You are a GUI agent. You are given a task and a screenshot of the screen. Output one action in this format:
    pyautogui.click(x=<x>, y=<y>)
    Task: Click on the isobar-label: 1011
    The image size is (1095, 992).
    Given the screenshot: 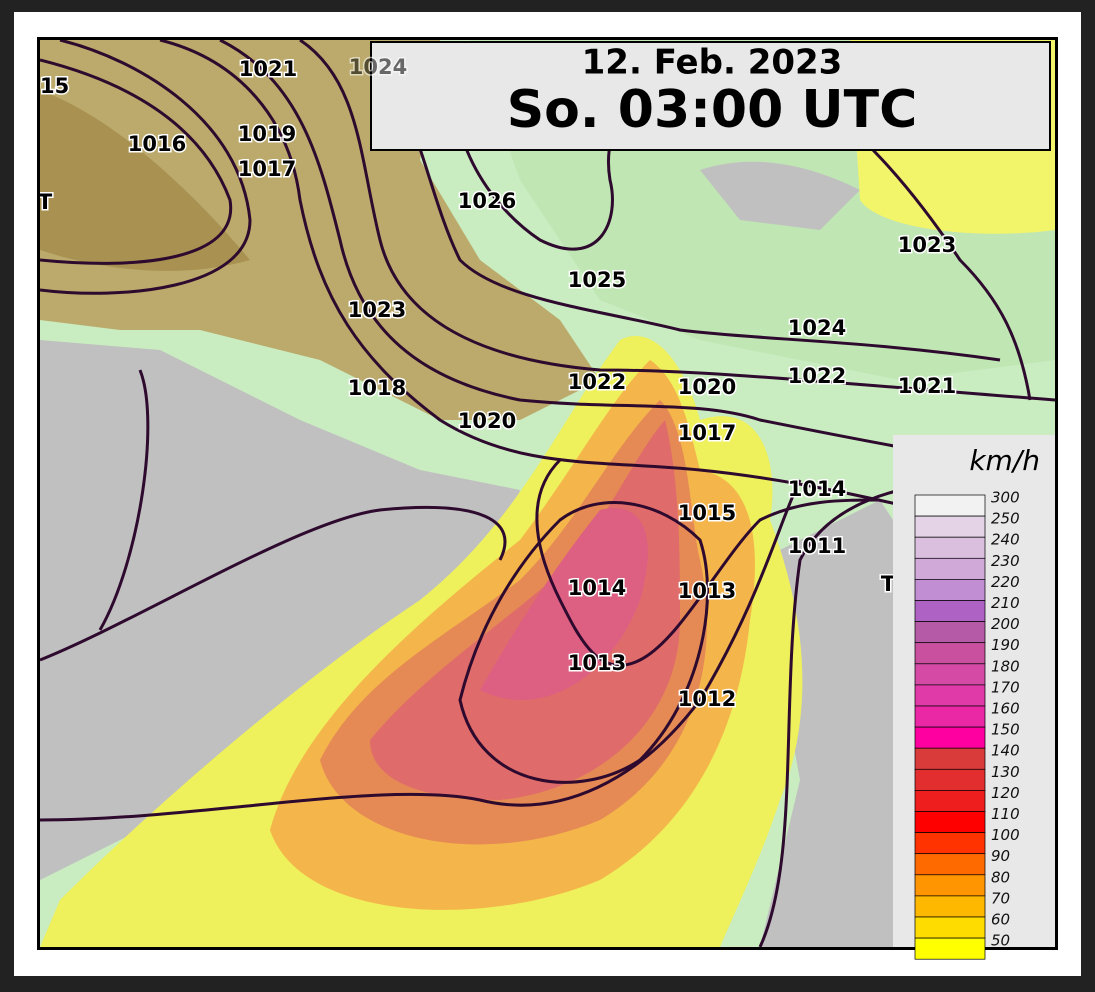 What is the action you would take?
    pyautogui.click(x=817, y=546)
    